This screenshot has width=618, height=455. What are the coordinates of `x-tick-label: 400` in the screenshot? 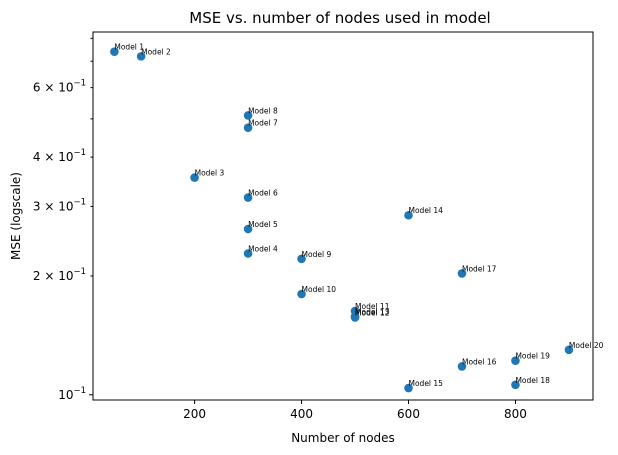 It's located at (301, 414).